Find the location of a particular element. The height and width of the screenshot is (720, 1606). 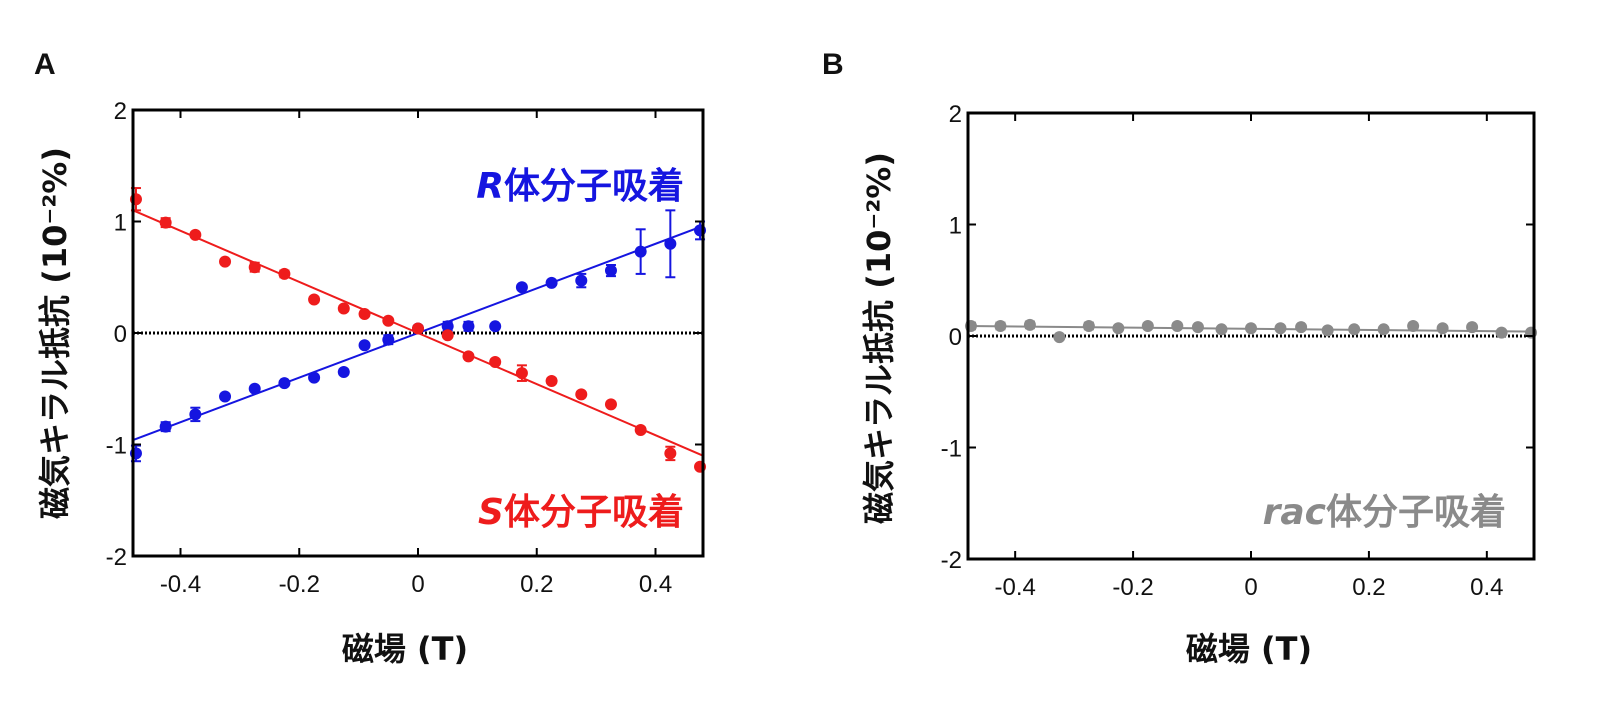

panel-b-x-tick-label: -0.4 is located at coordinates (1014, 587).